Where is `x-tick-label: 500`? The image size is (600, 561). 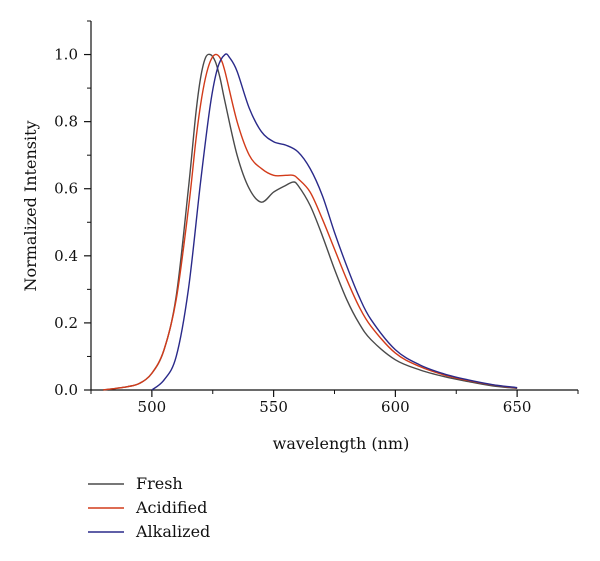 x-tick-label: 500 is located at coordinates (152, 407).